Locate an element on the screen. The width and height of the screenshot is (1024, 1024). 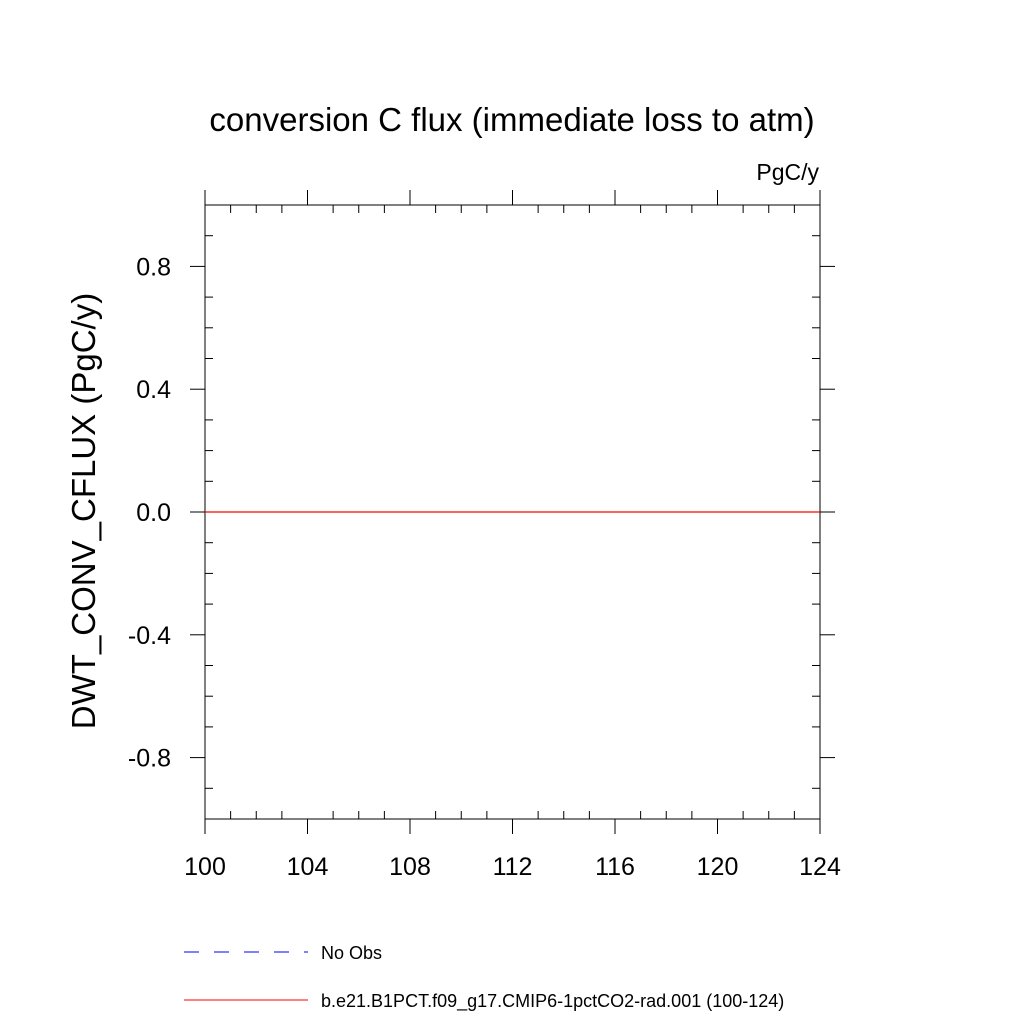
y-tick-label: 0.0 is located at coordinates (153, 513).